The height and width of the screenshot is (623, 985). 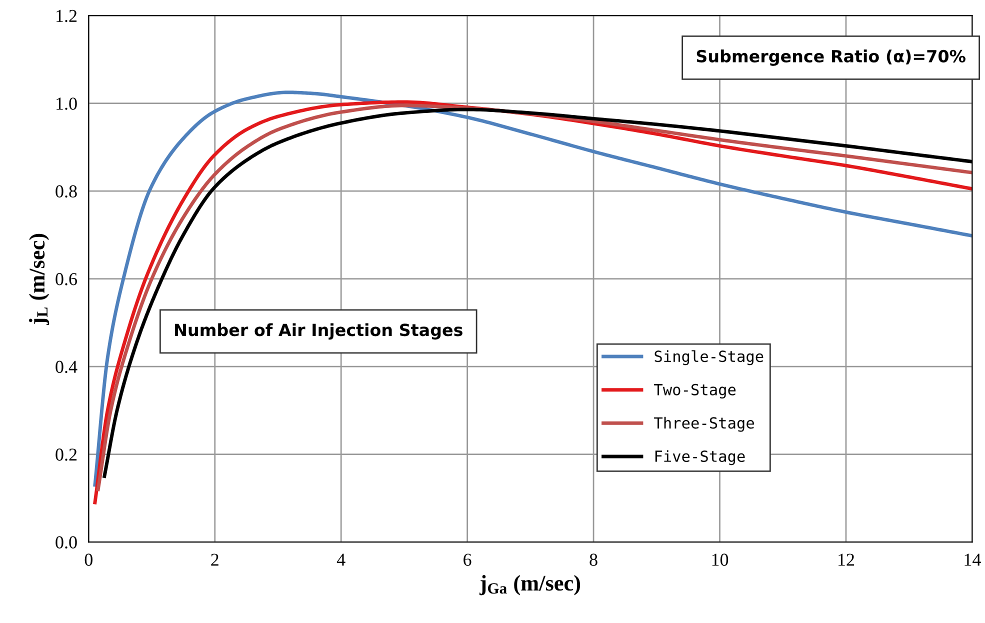 What do you see at coordinates (972, 560) in the screenshot?
I see `x-tick-label: 14` at bounding box center [972, 560].